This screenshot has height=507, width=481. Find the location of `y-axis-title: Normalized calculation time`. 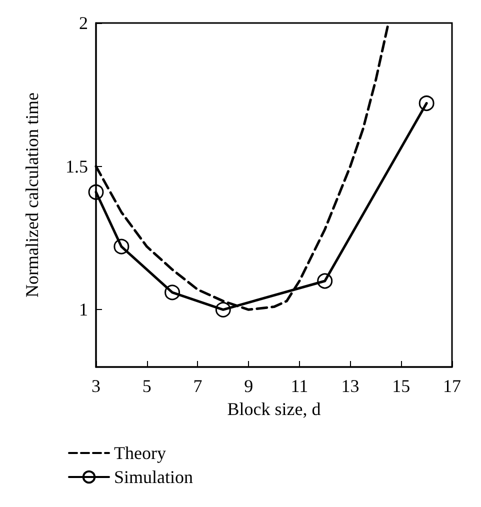

y-axis-title: Normalized calculation time is located at coordinates (32, 195).